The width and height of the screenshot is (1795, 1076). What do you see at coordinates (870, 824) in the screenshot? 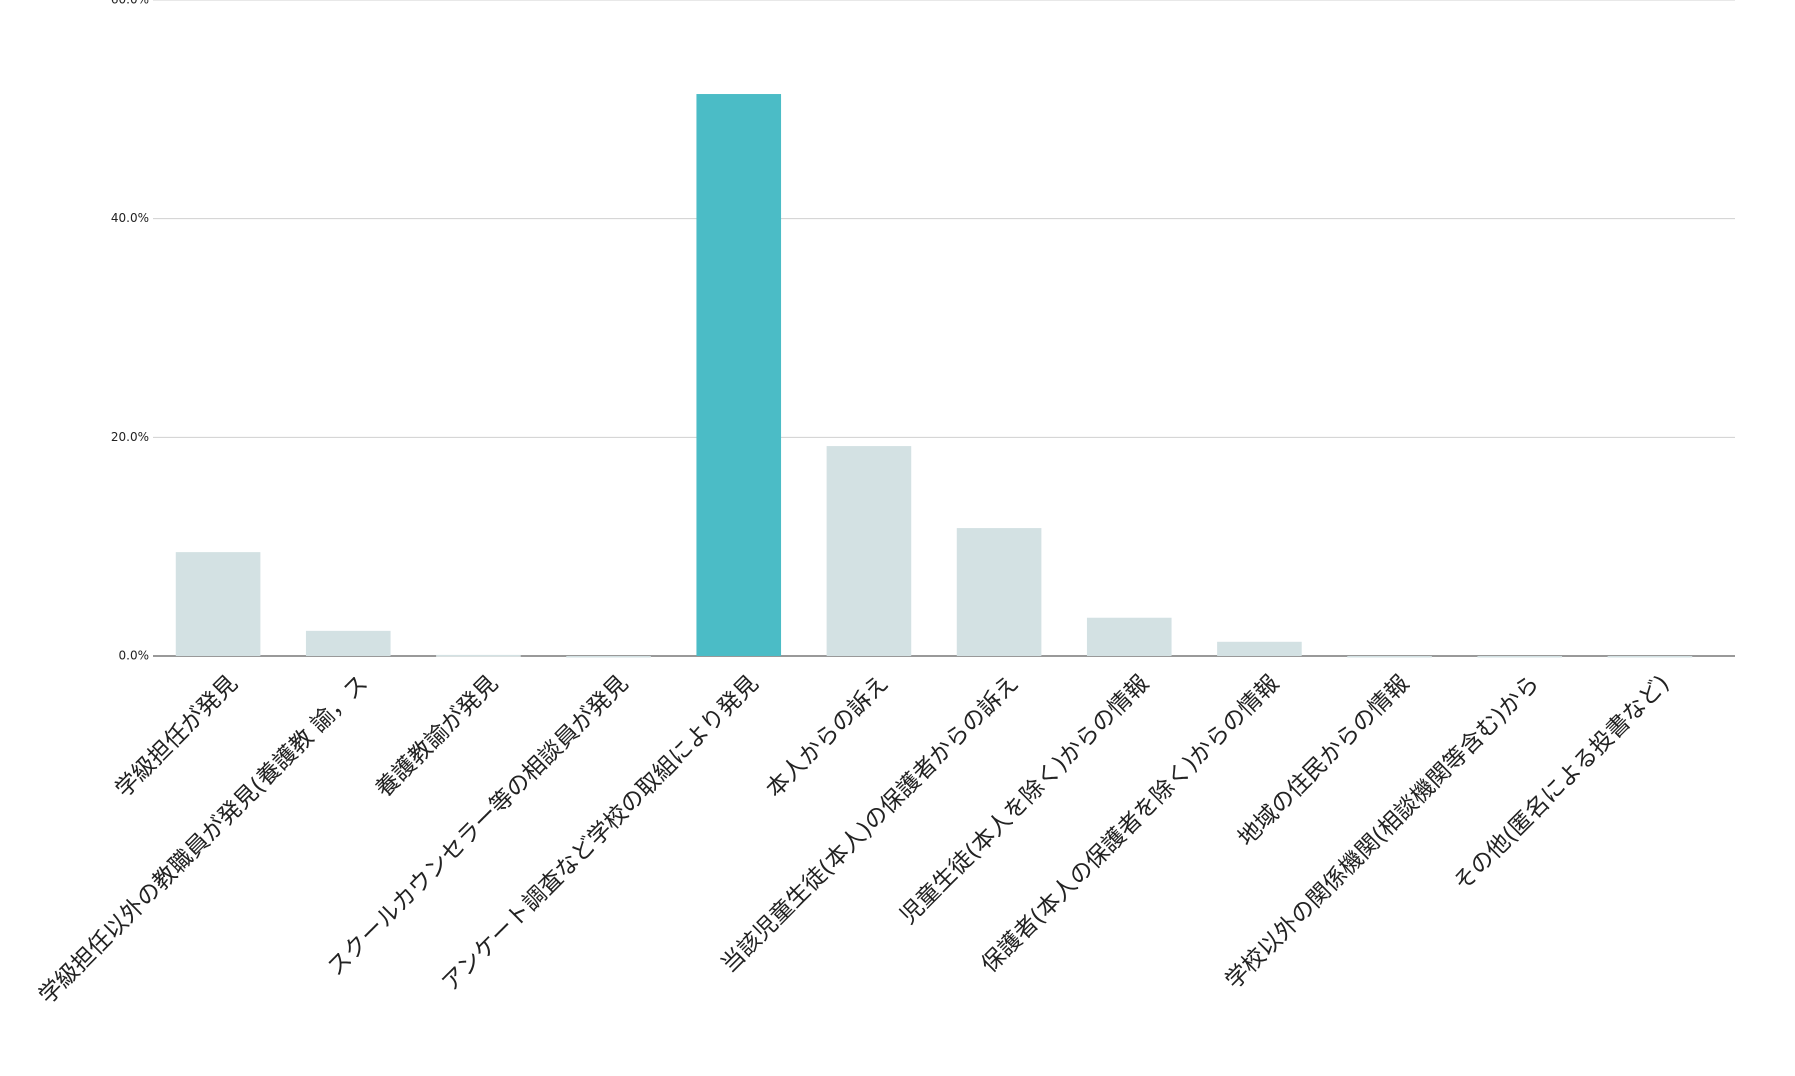
I see `x-tick-label: 当該児童生徒(本人)の保護者からの訴え` at bounding box center [870, 824].